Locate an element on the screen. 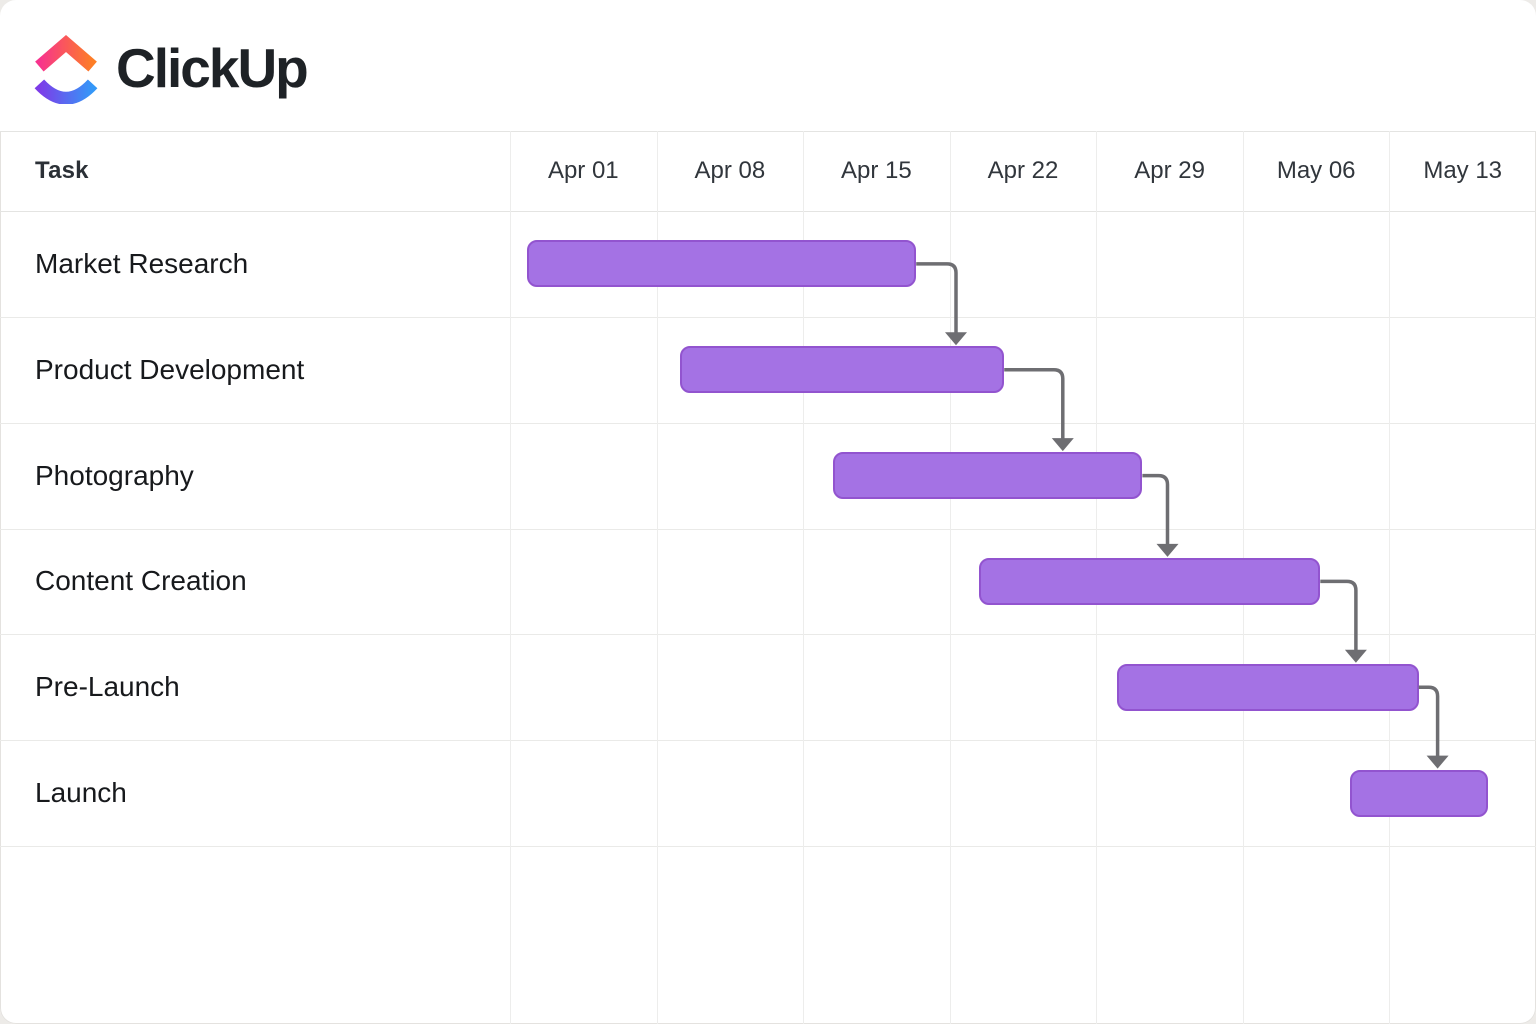  week-header-label: Apr 01 is located at coordinates (583, 170).